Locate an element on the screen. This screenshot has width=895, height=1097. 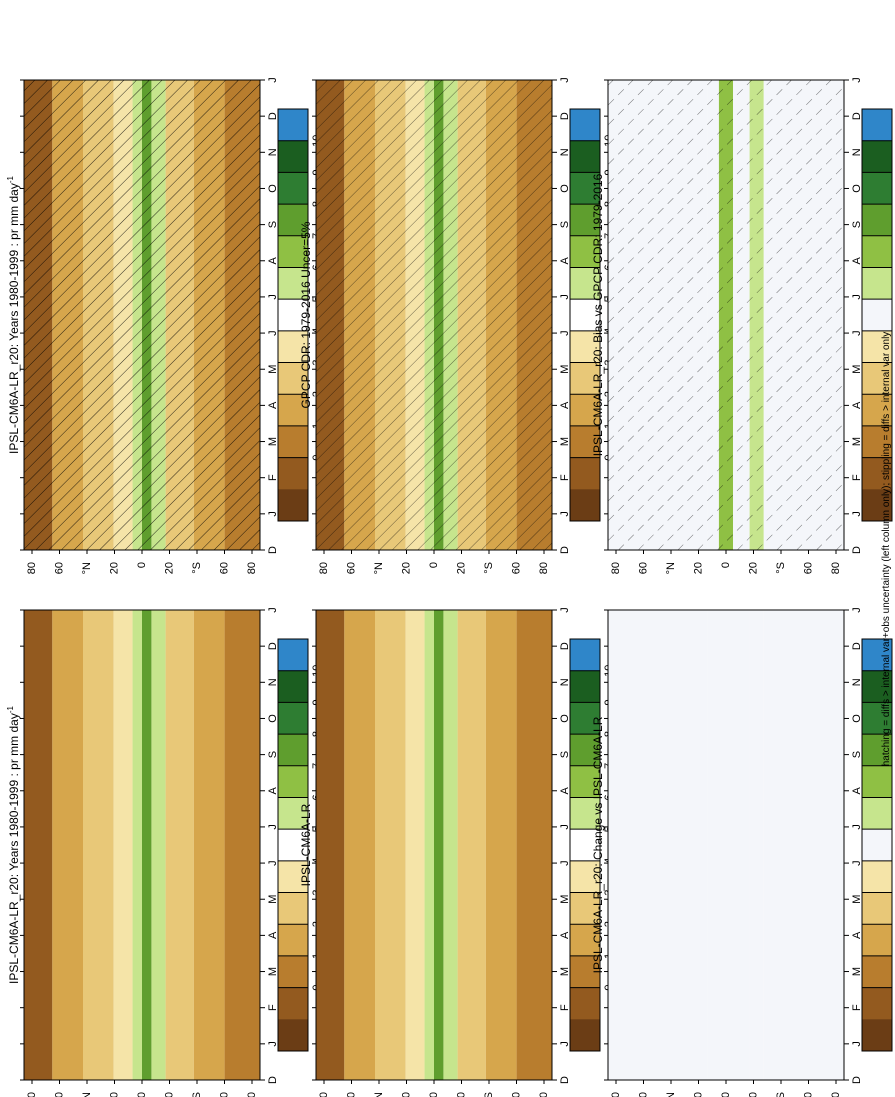
panel-field is located at coordinates (434, 845).